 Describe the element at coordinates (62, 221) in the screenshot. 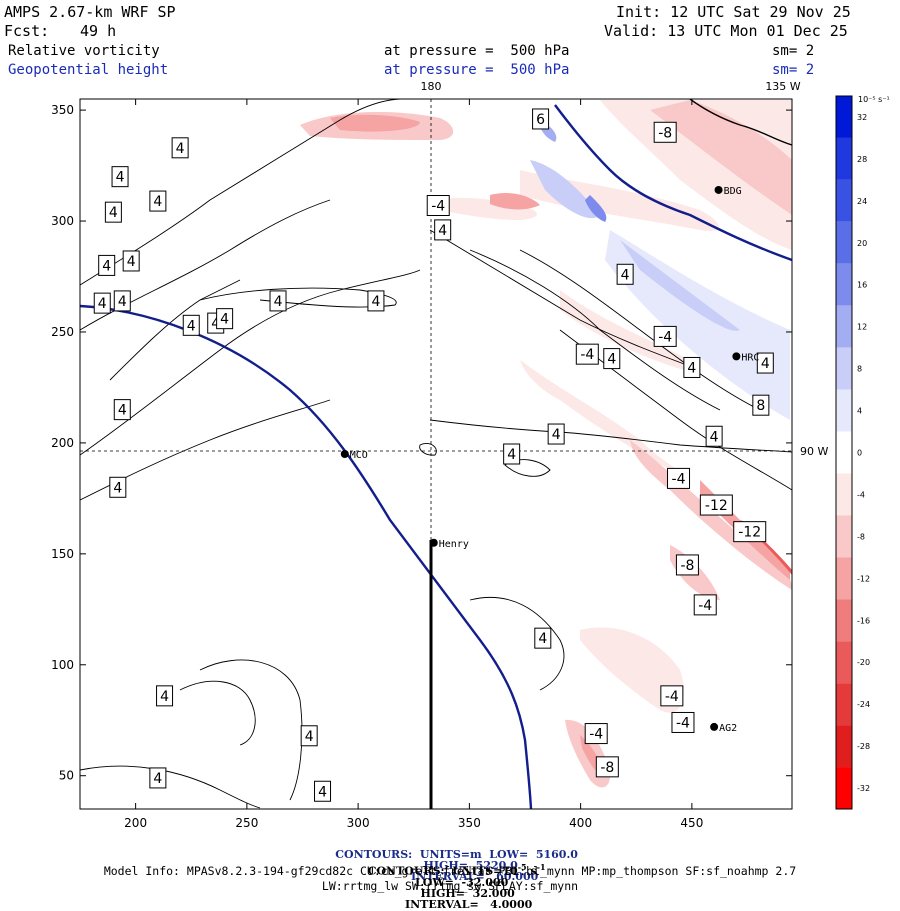

I see `y-tick-label: 300` at that location.